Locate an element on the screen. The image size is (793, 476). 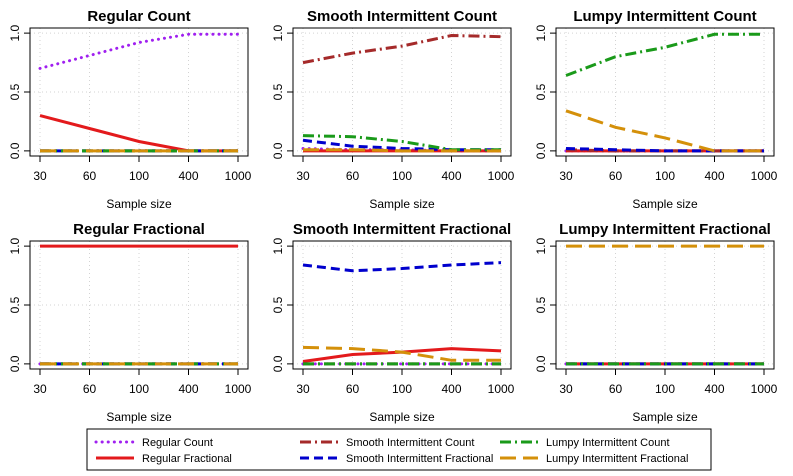
legend-label: Regular Fractional is located at coordinates (187, 459).